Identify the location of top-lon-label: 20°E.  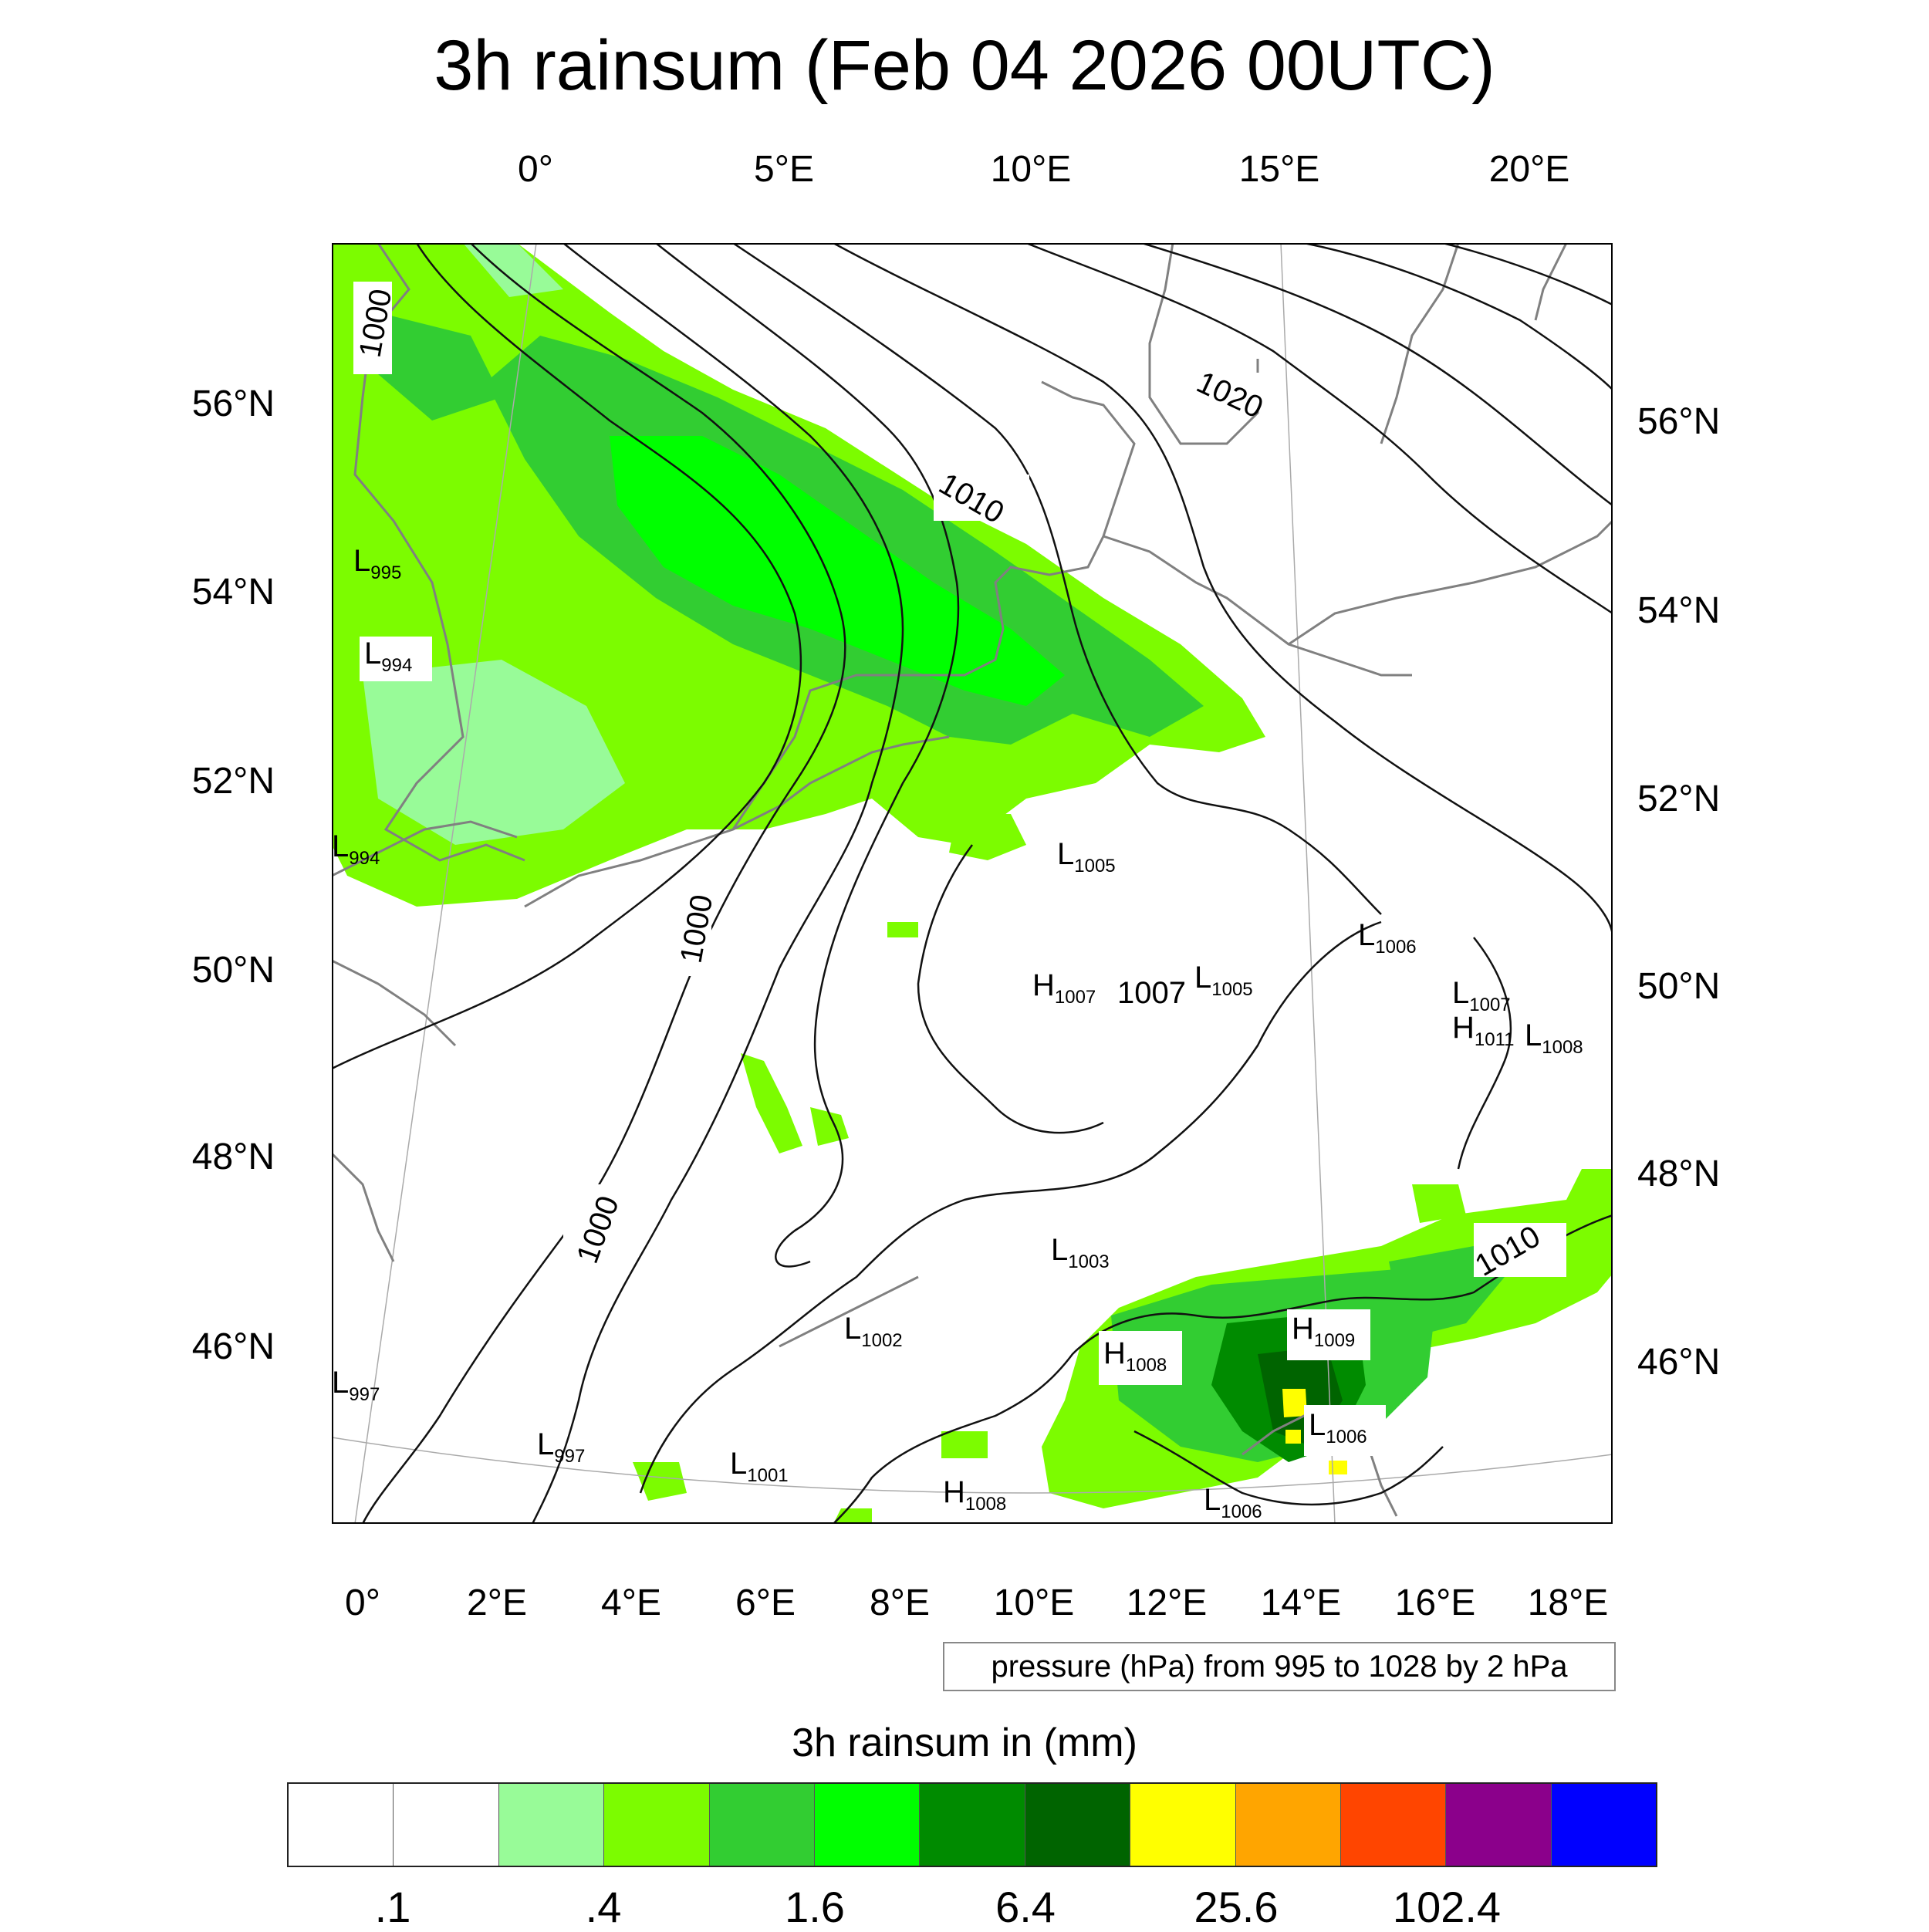
(1529, 169).